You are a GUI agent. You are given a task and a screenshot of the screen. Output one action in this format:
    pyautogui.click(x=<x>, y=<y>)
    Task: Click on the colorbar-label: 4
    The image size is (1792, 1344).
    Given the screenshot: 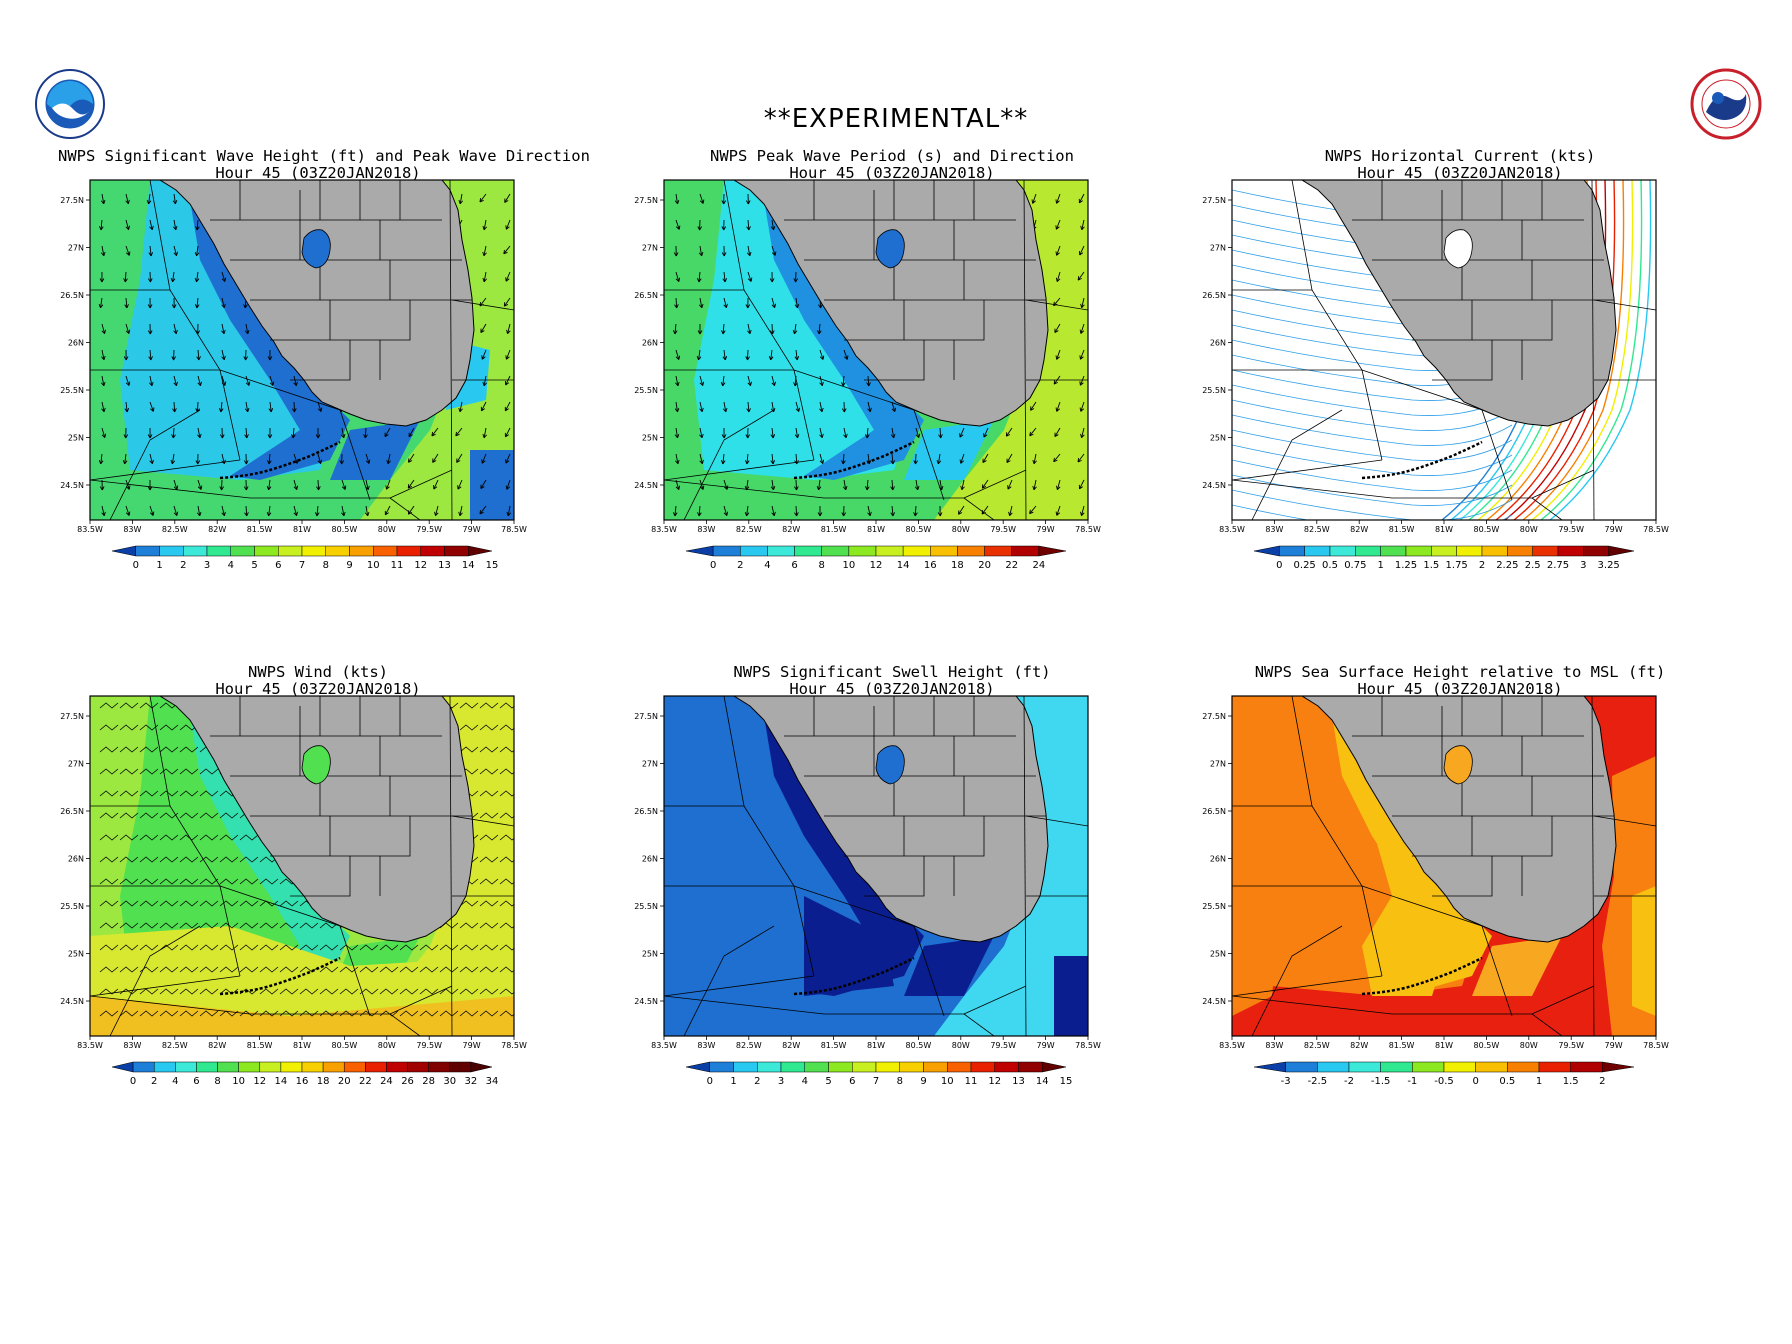 What is the action you would take?
    pyautogui.click(x=767, y=565)
    